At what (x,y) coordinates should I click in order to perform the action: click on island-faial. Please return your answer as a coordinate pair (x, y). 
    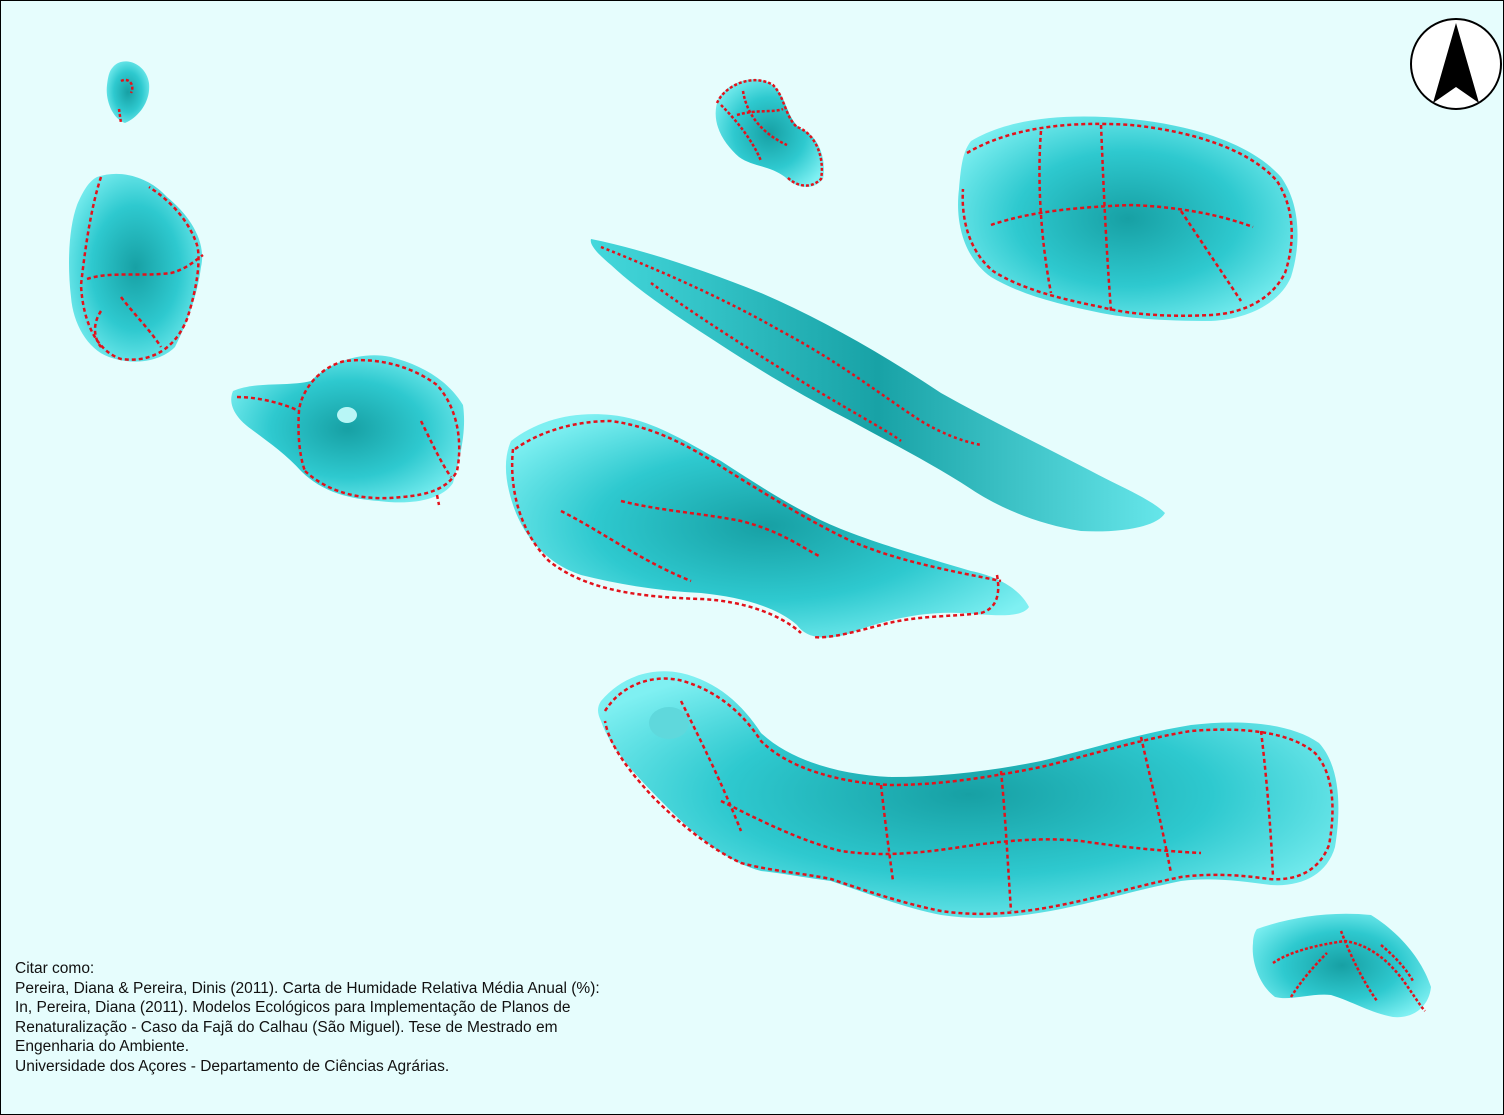
    Looking at the image, I should click on (348, 430).